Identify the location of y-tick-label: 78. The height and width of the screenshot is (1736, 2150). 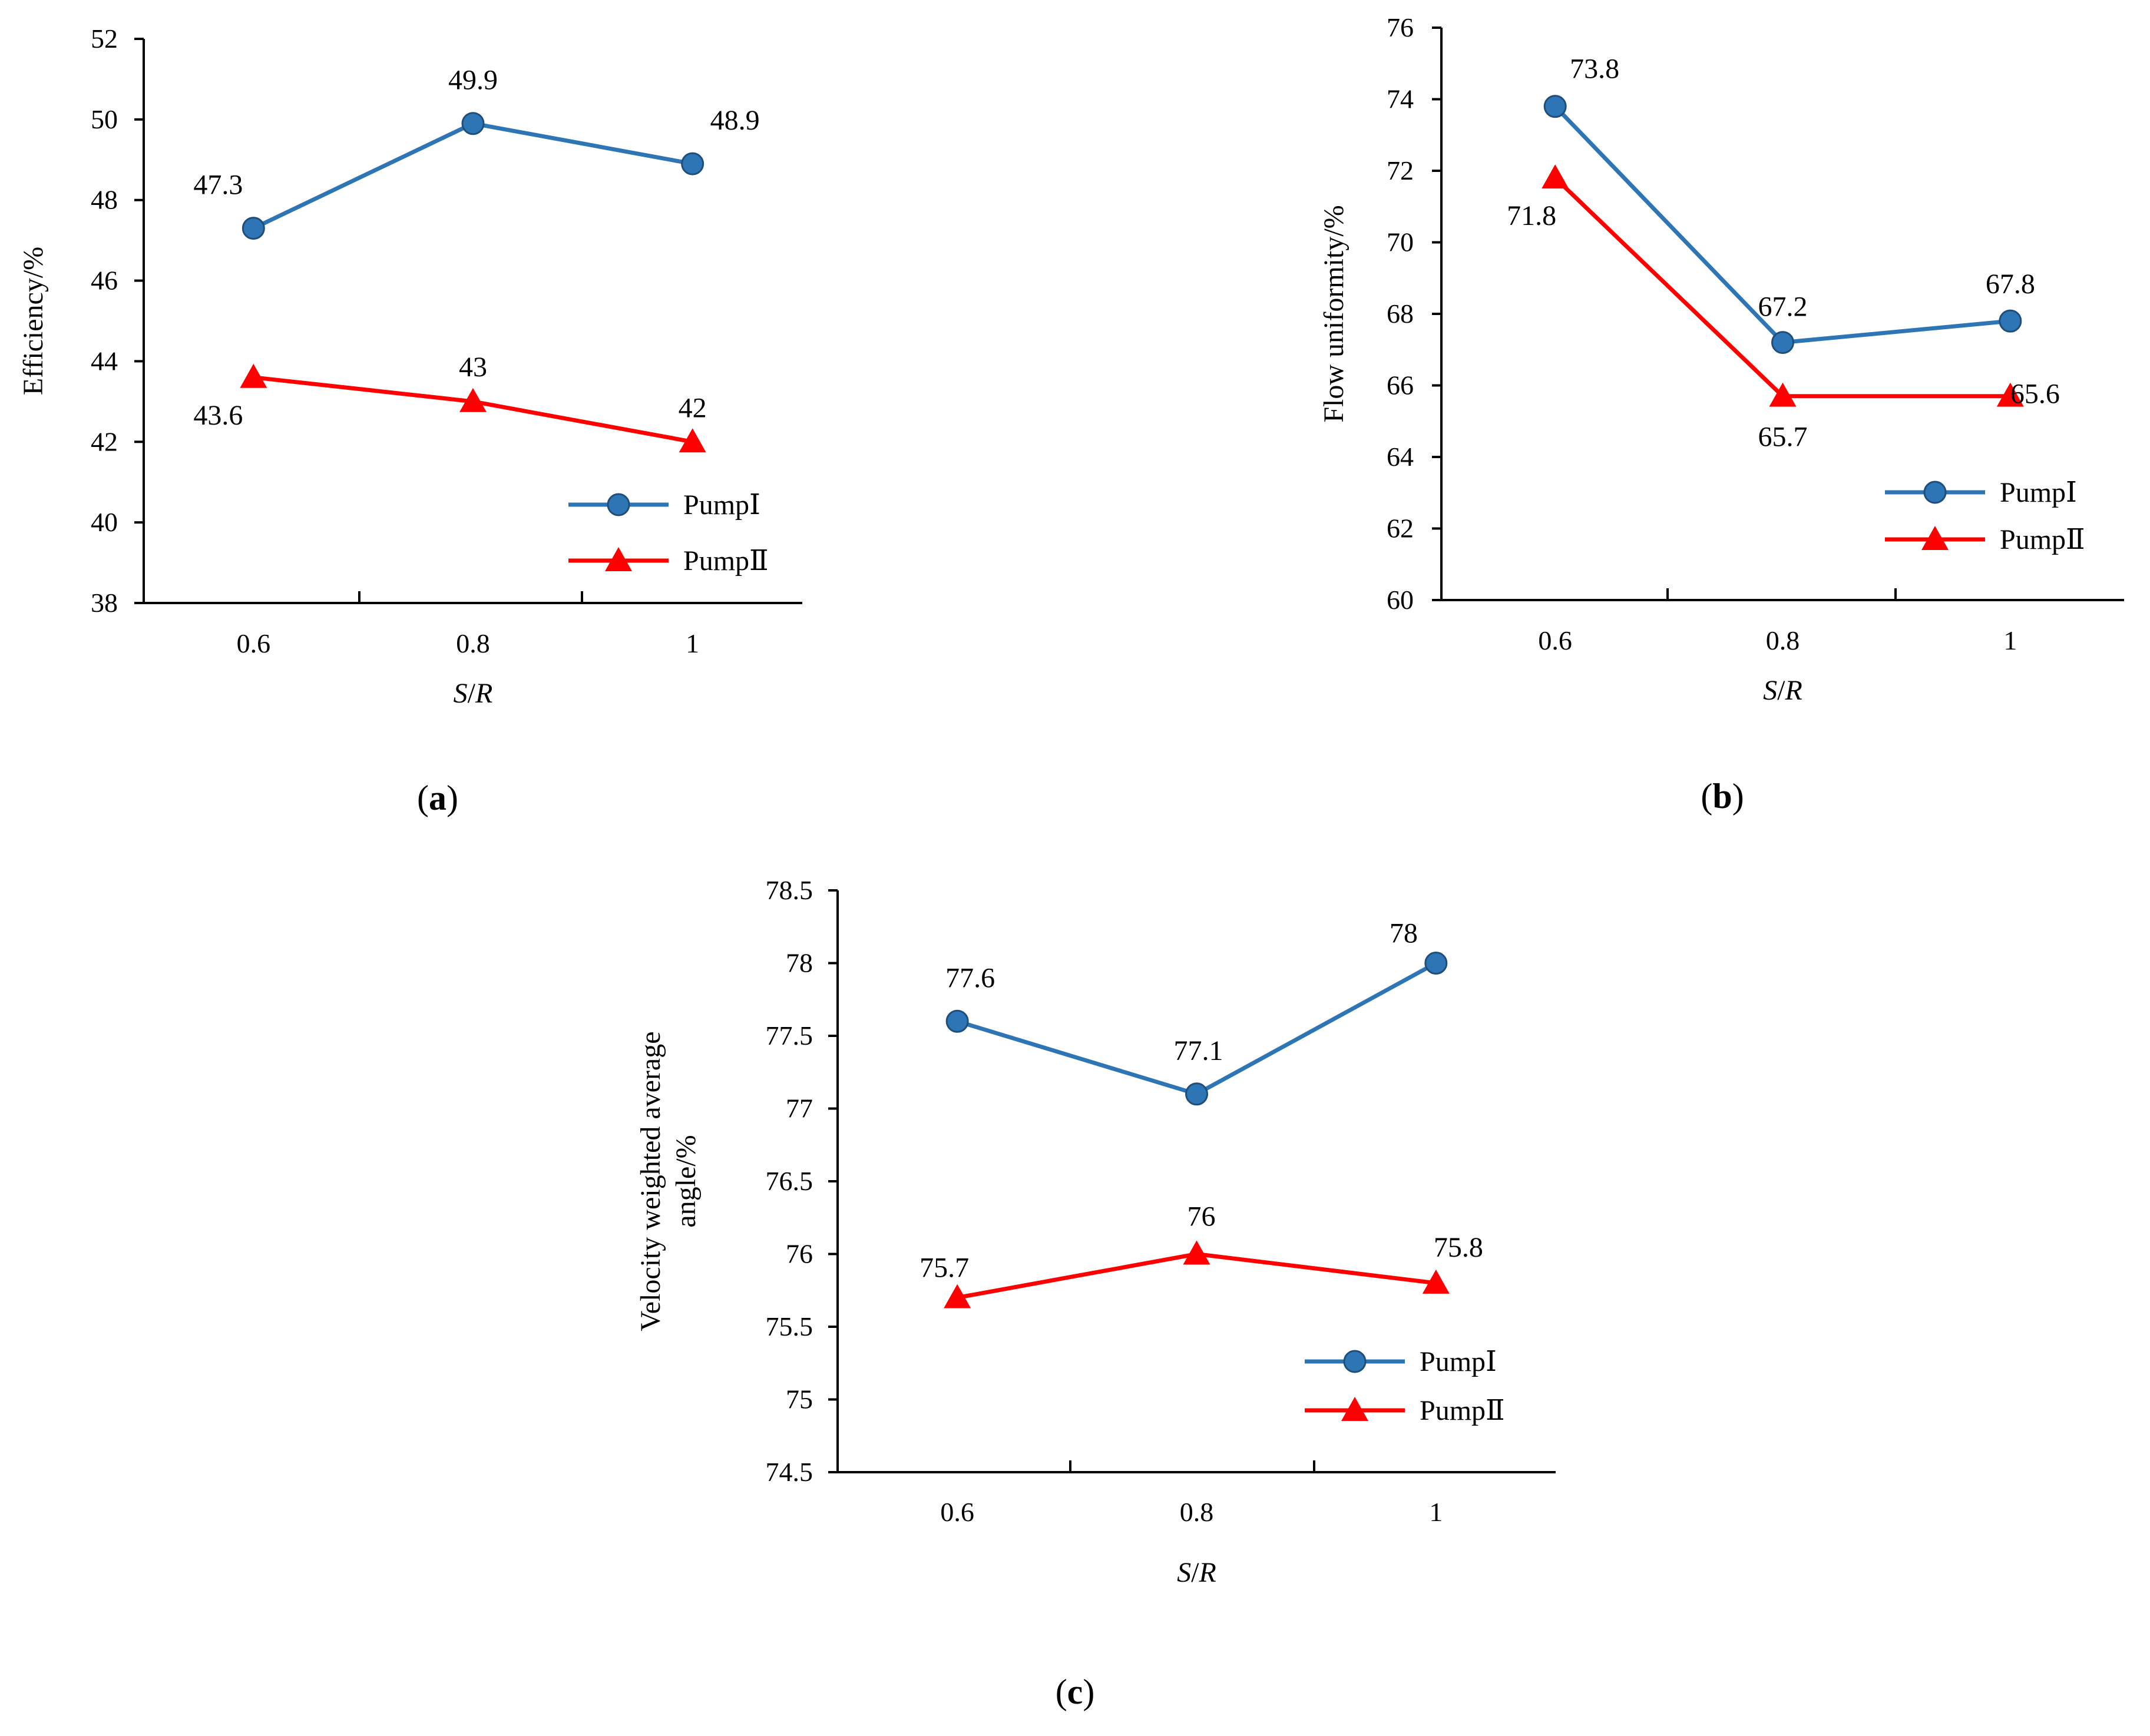
(799, 963).